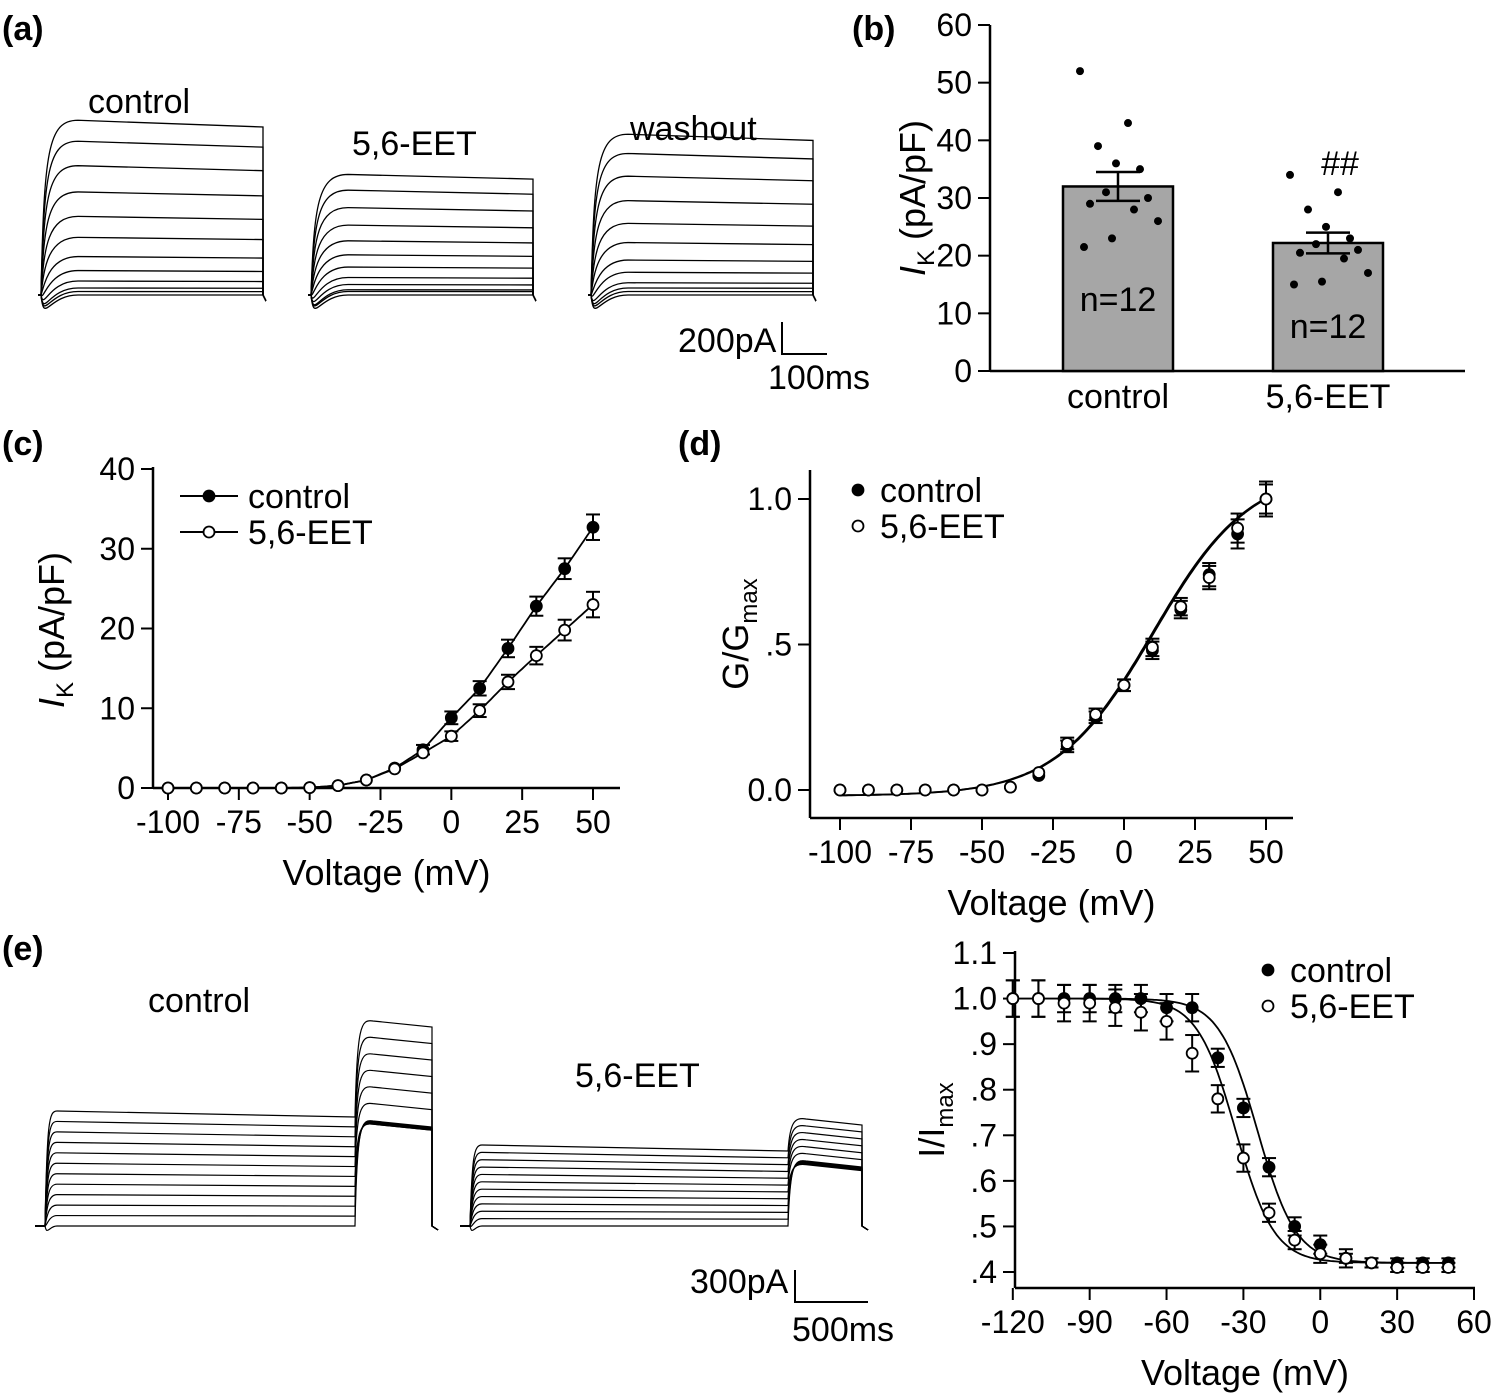 This screenshot has width=1507, height=1398. I want to click on panel-c-x-tick-label: -100, so click(168, 822).